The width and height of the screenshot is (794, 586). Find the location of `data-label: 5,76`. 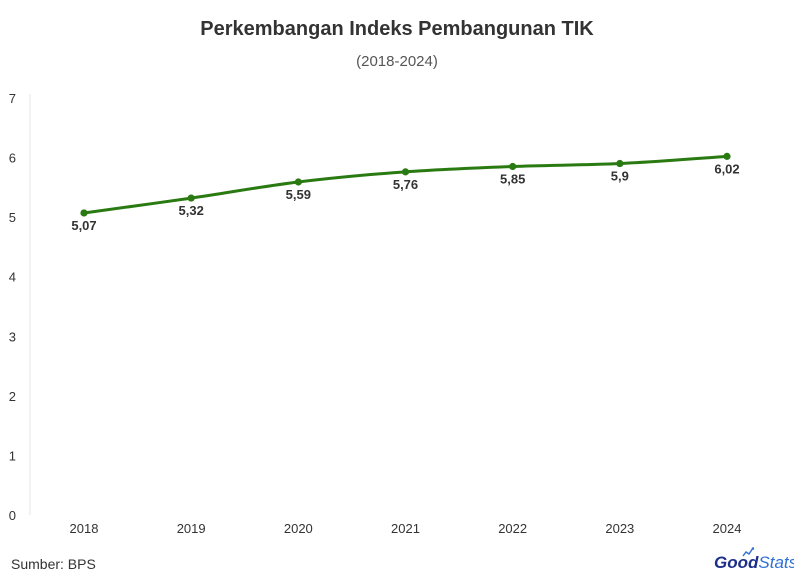

data-label: 5,76 is located at coordinates (405, 184).